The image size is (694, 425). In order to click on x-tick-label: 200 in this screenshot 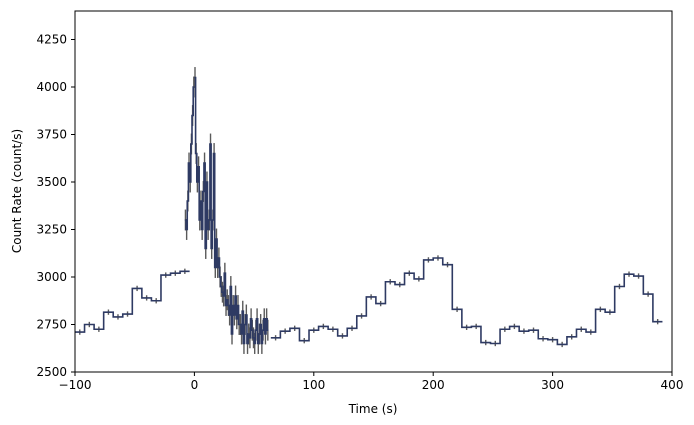, I will do `click(433, 385)`.